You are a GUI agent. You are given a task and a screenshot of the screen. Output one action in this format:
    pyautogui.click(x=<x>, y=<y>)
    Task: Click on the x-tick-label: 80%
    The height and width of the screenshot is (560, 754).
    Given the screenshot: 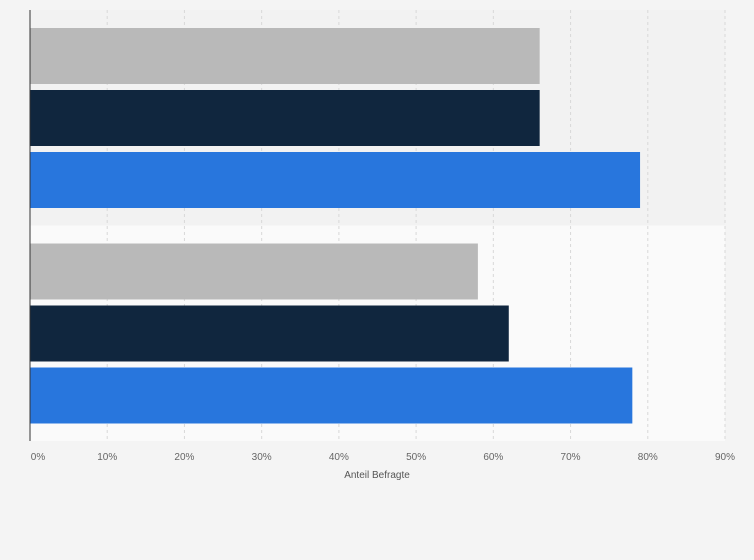 What is the action you would take?
    pyautogui.click(x=648, y=457)
    